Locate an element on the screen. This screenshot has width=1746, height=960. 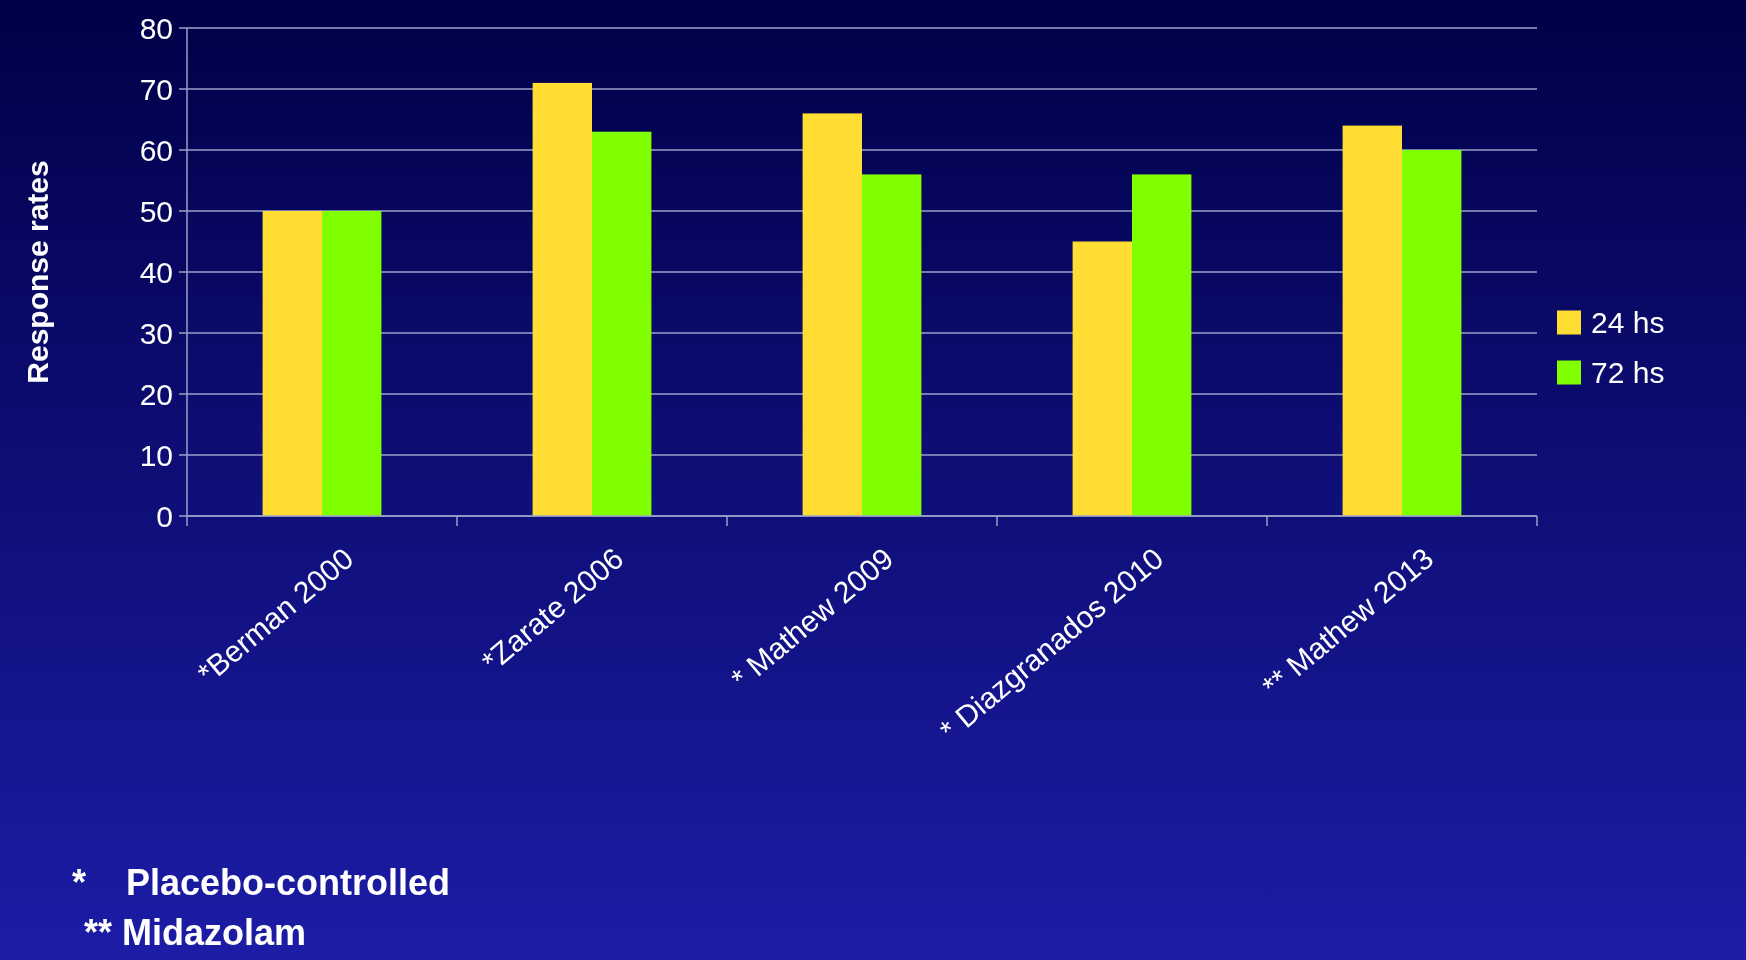
legend-label: 72 hs is located at coordinates (1628, 372).